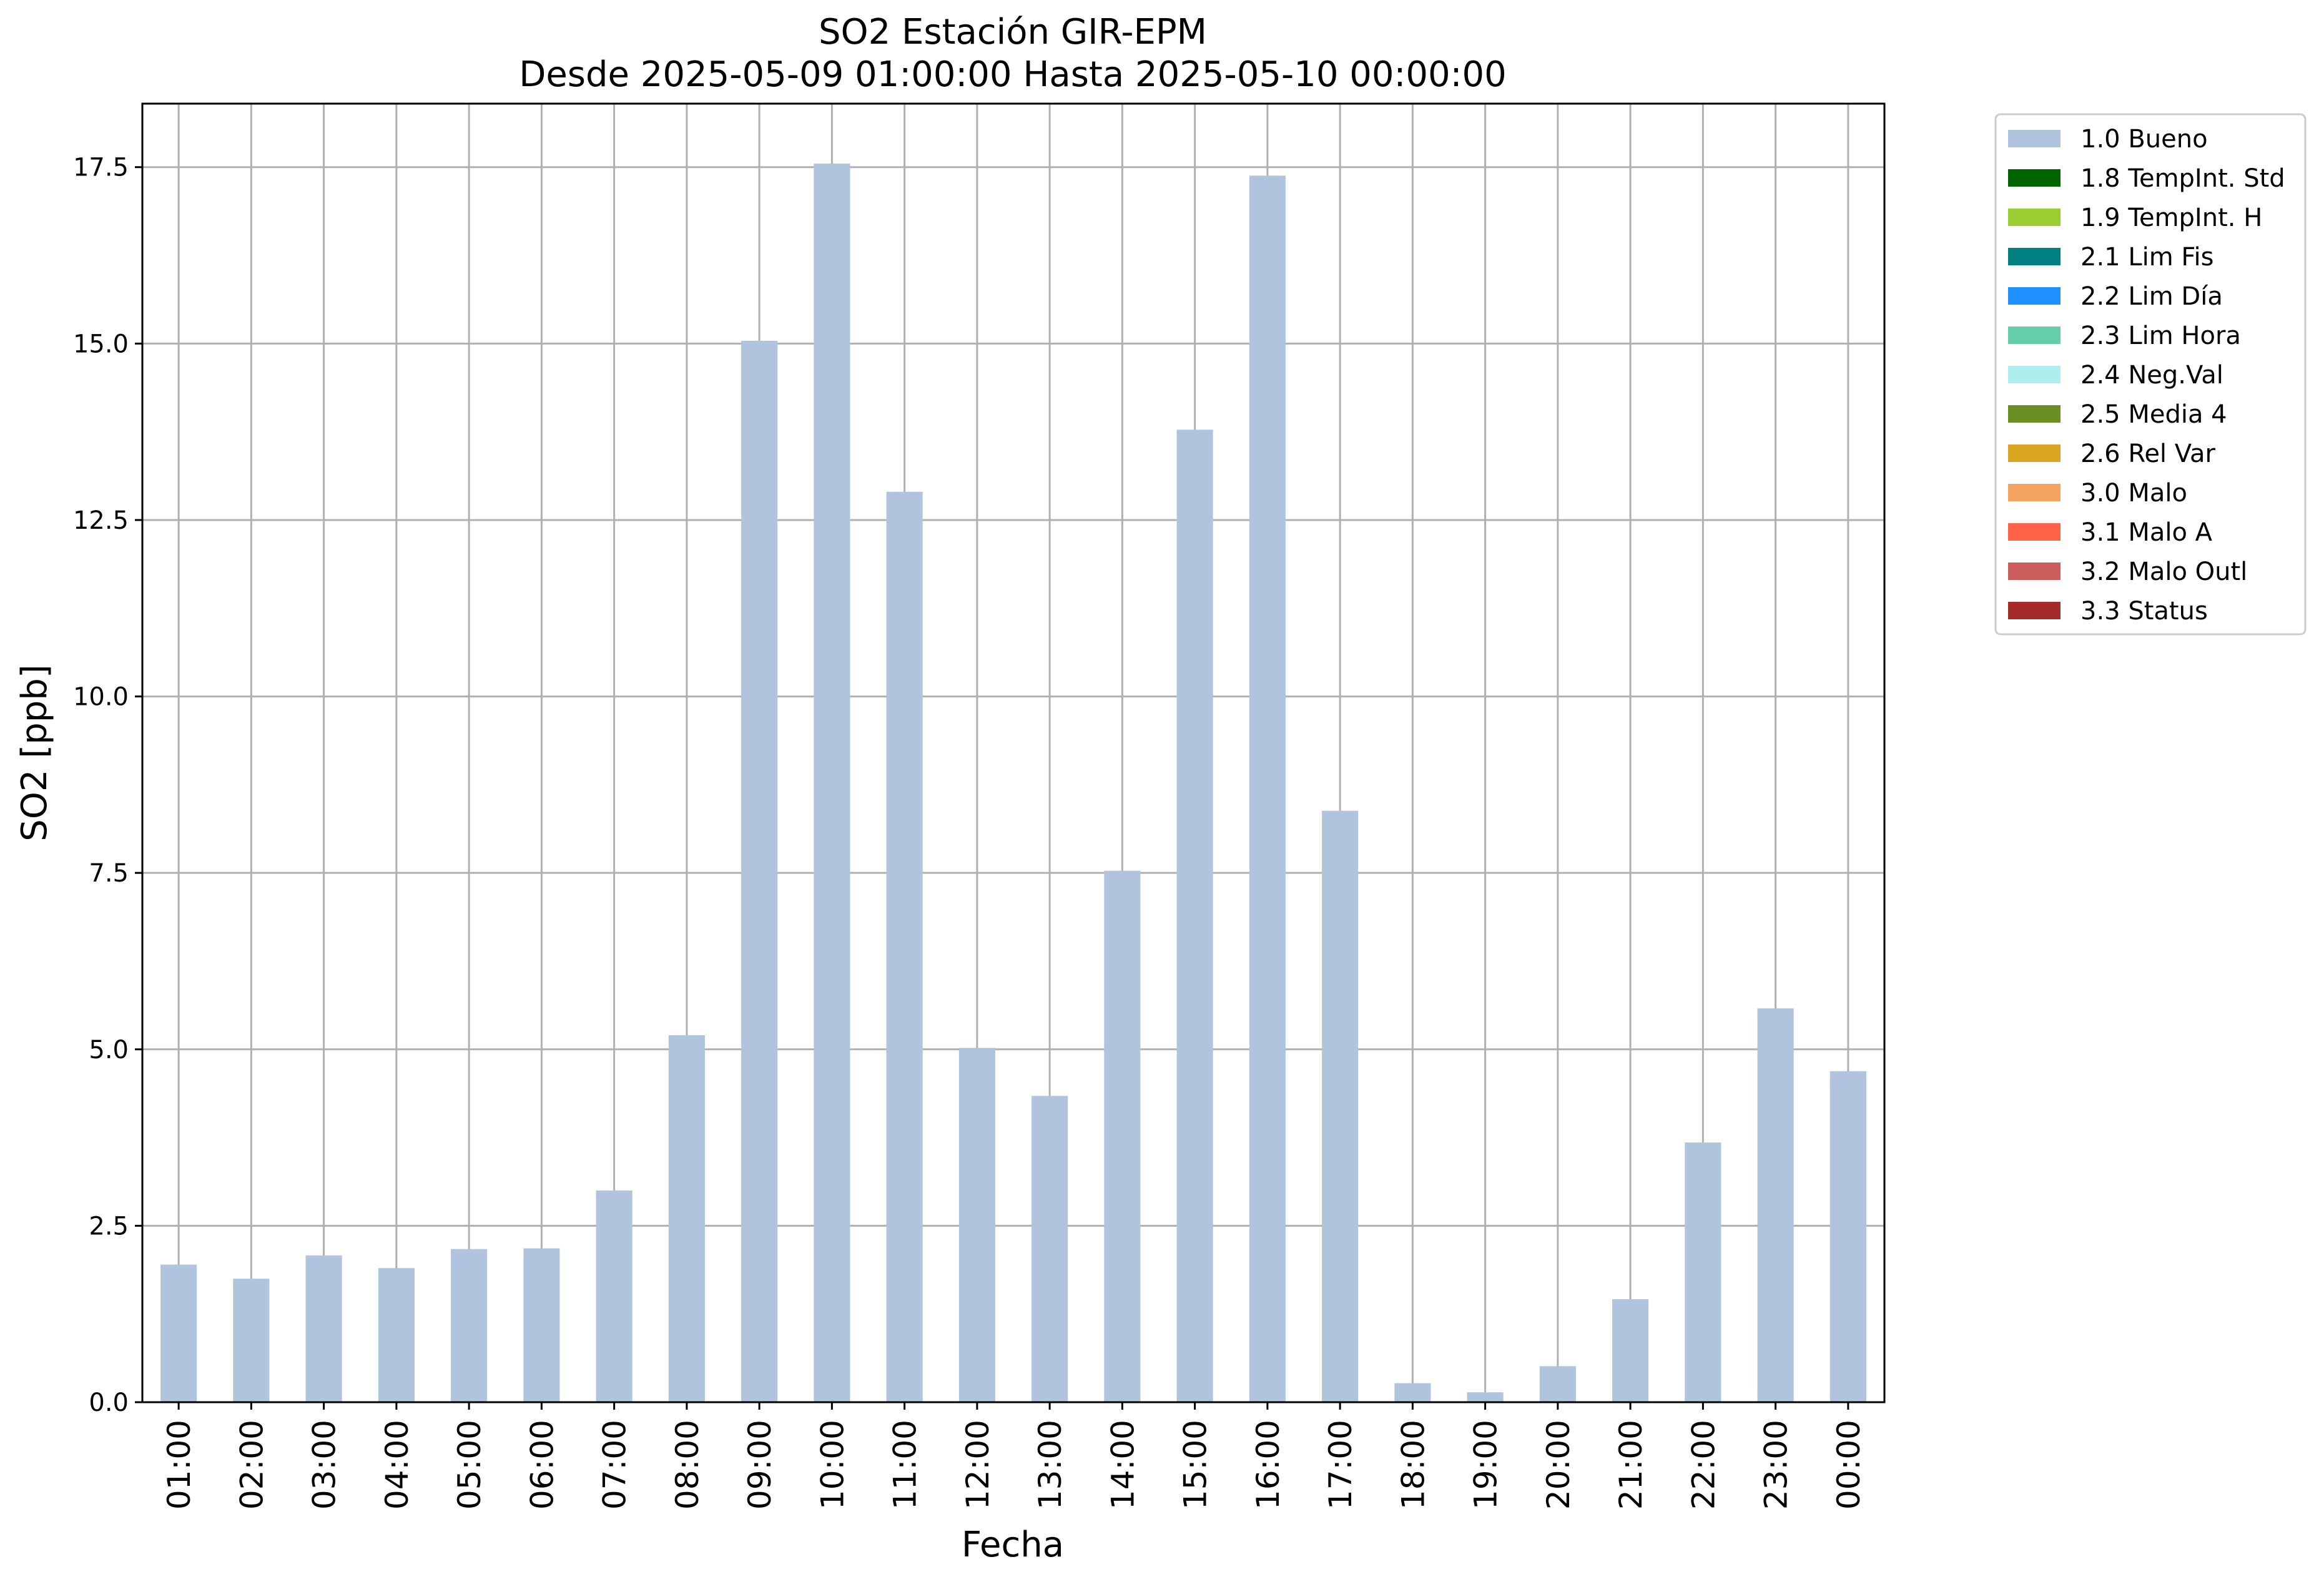 The width and height of the screenshot is (2324, 1582). Describe the element at coordinates (2133, 493) in the screenshot. I see `legend-label: 3.0 Malo` at that location.